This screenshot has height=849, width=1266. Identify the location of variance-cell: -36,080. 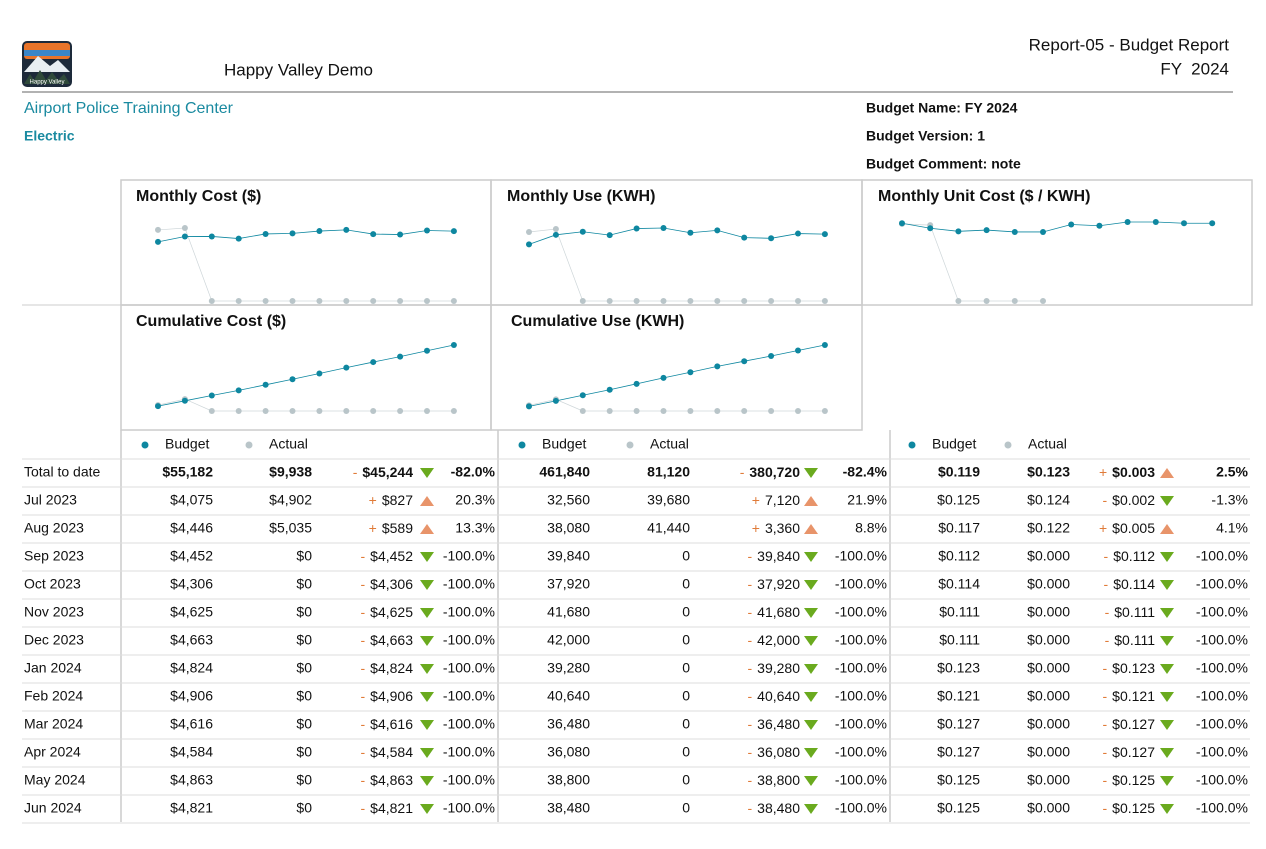
(774, 752).